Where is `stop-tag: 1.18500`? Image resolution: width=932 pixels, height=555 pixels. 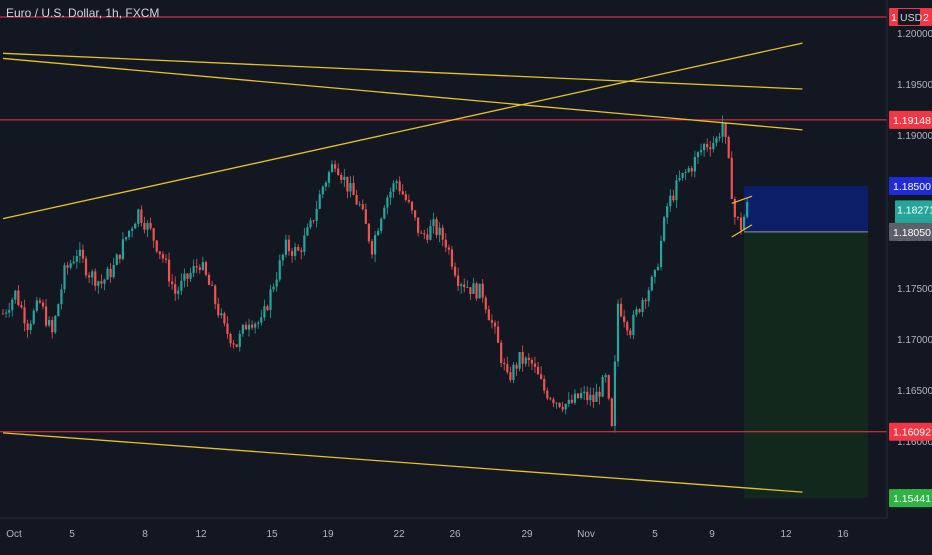 stop-tag: 1.18500 is located at coordinates (910, 185).